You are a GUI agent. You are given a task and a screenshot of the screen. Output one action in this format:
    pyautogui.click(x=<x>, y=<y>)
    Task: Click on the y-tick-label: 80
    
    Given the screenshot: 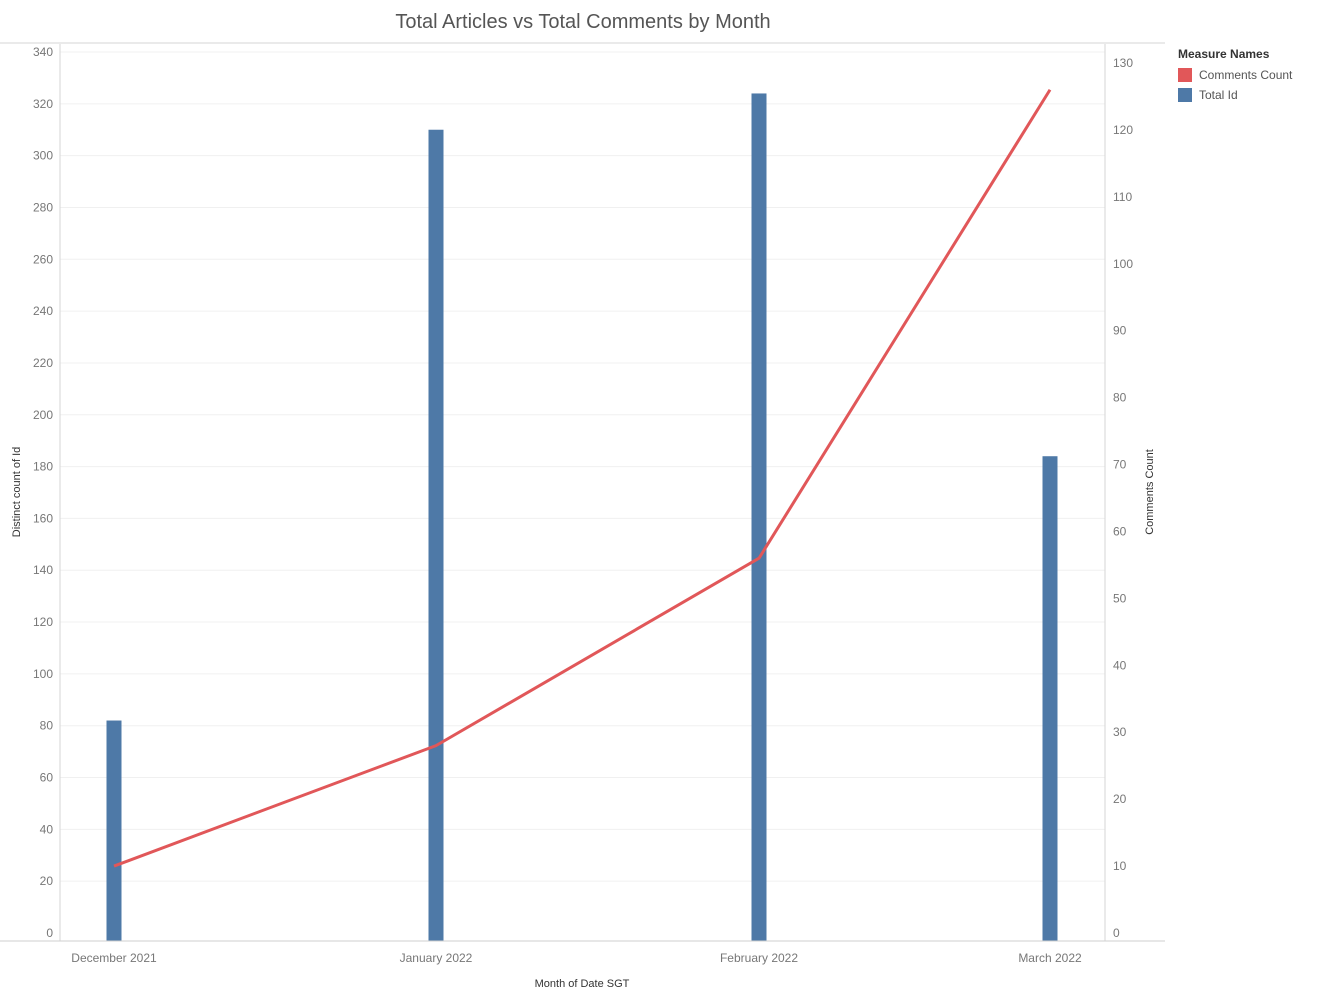 What is the action you would take?
    pyautogui.click(x=47, y=726)
    